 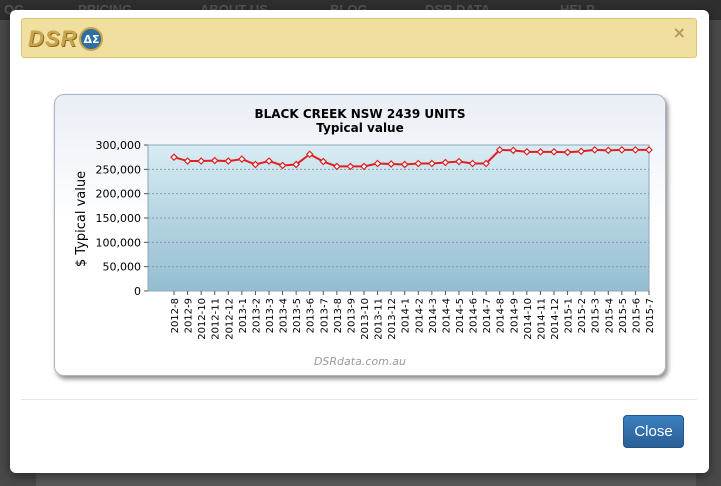 I want to click on x-tick-label: 2014-7, so click(x=487, y=315).